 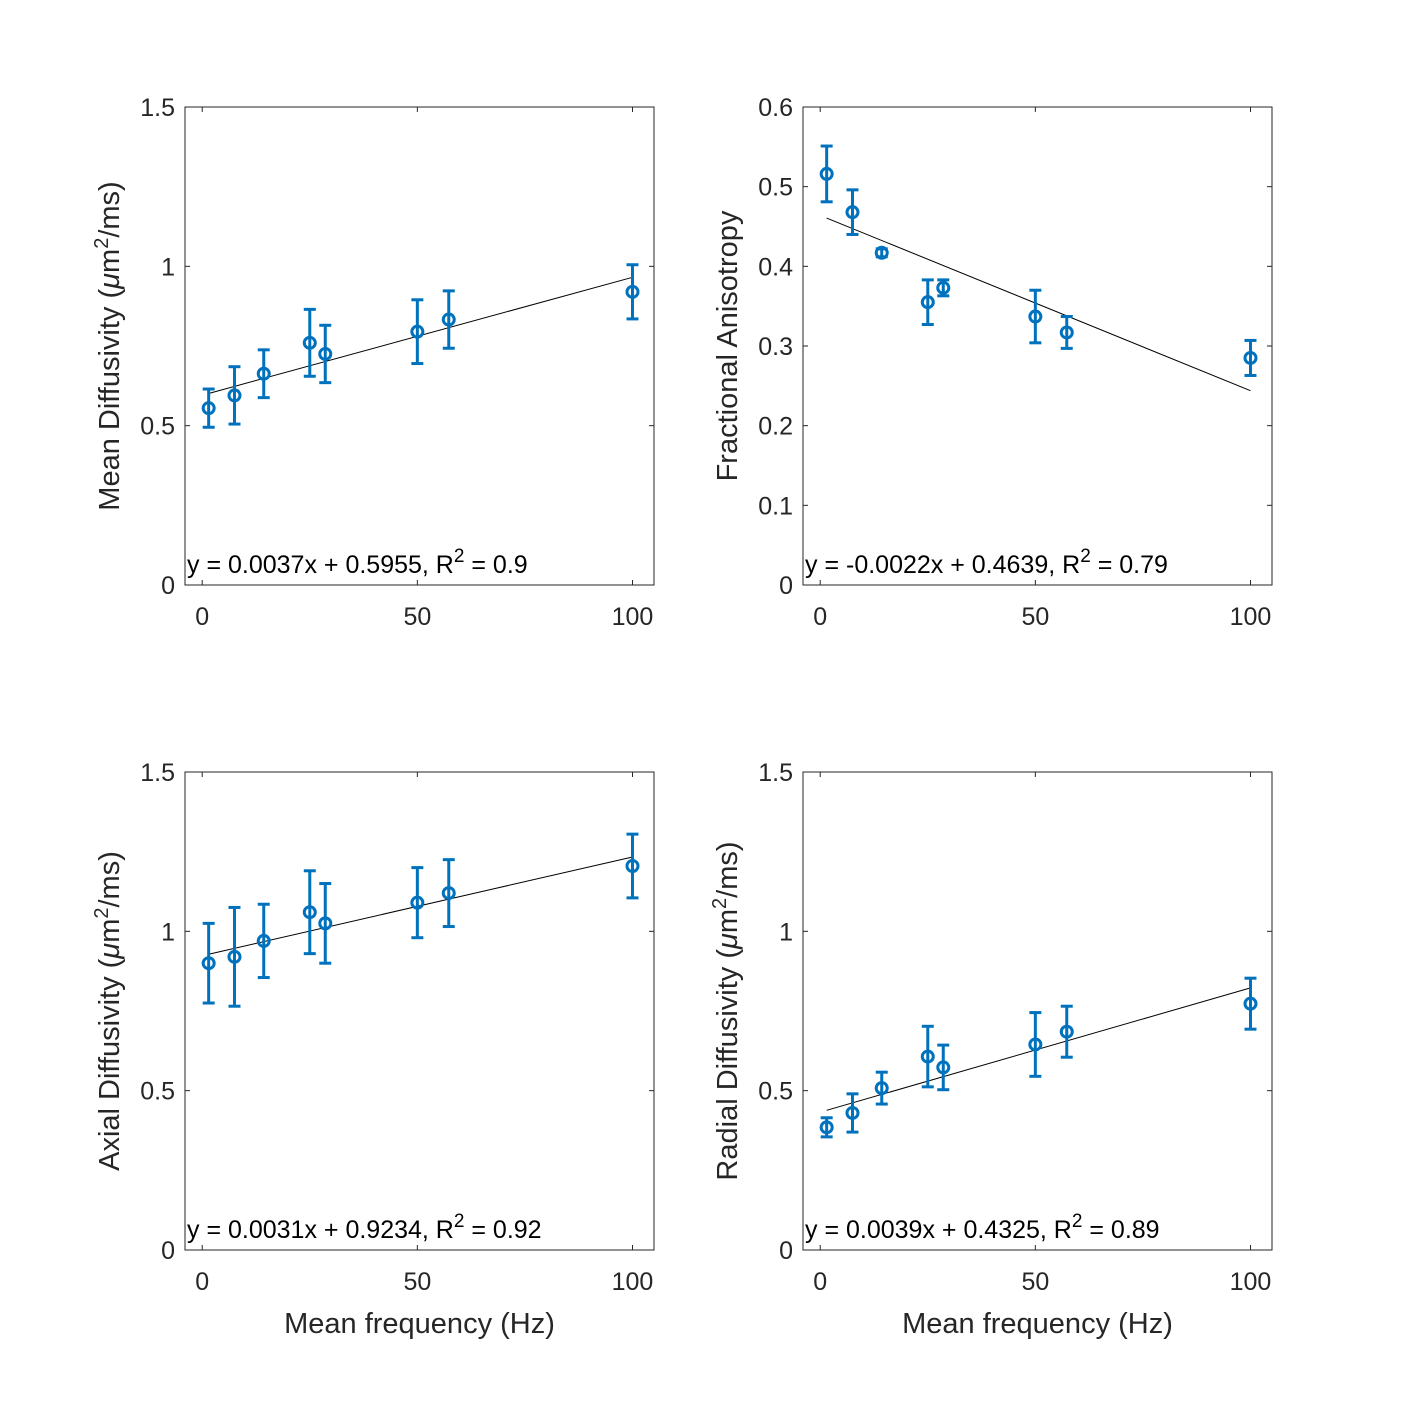 I want to click on y-tick-label: 0.6, so click(x=775, y=108).